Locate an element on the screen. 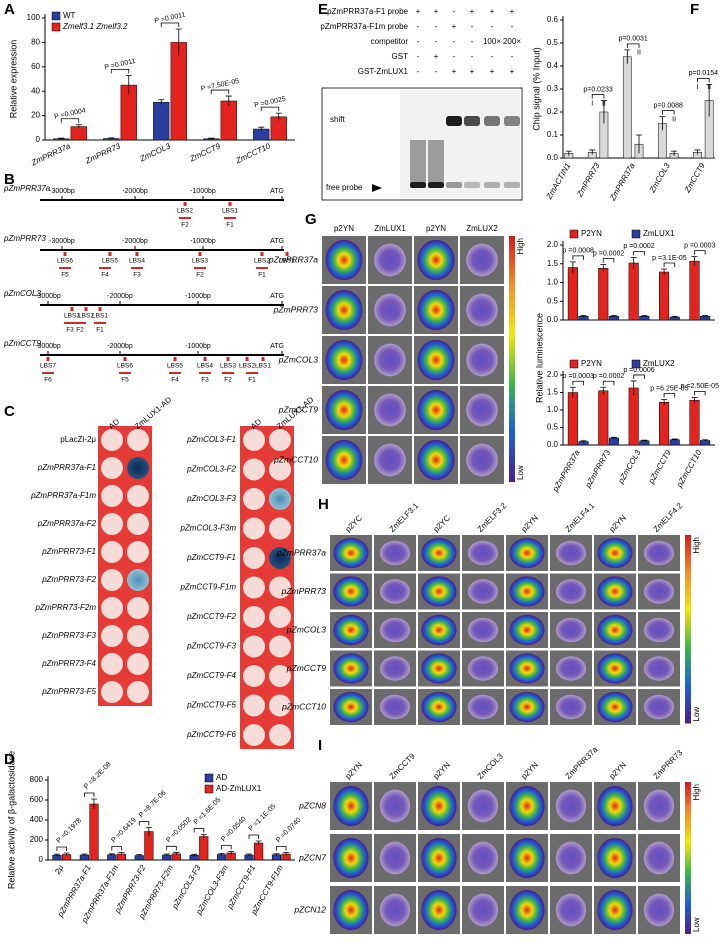  row-label: pZmCCT9-F1m is located at coordinates (207, 587).